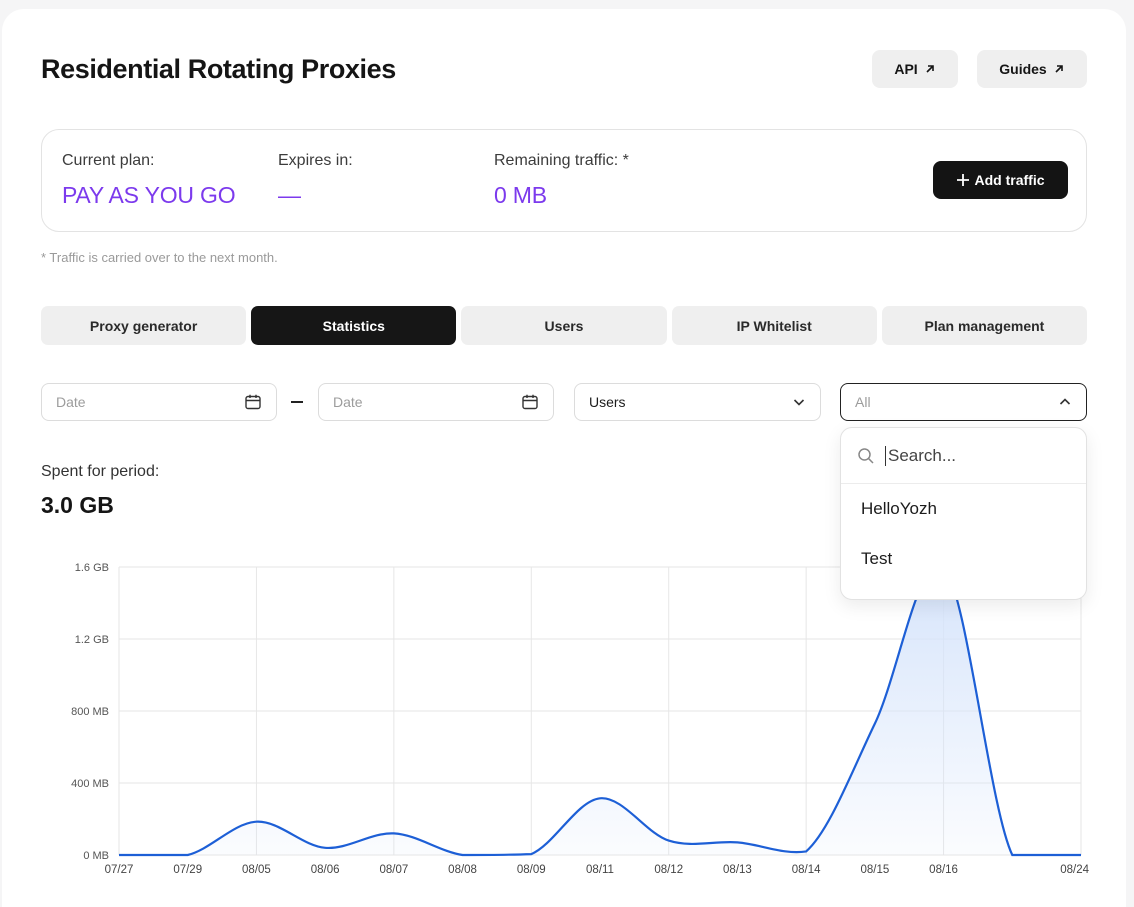 Image resolution: width=1134 pixels, height=907 pixels. I want to click on expires-value: —, so click(289, 195).